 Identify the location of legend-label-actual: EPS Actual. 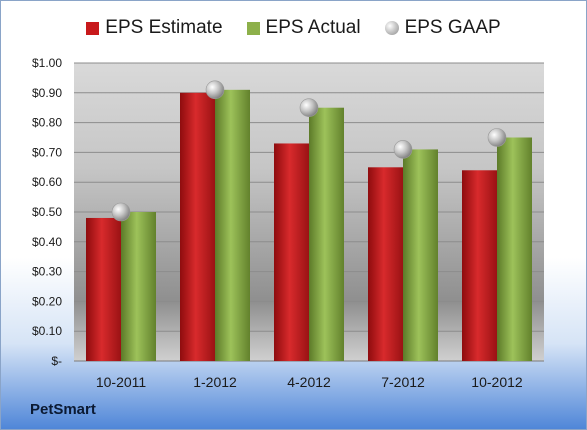
(313, 27).